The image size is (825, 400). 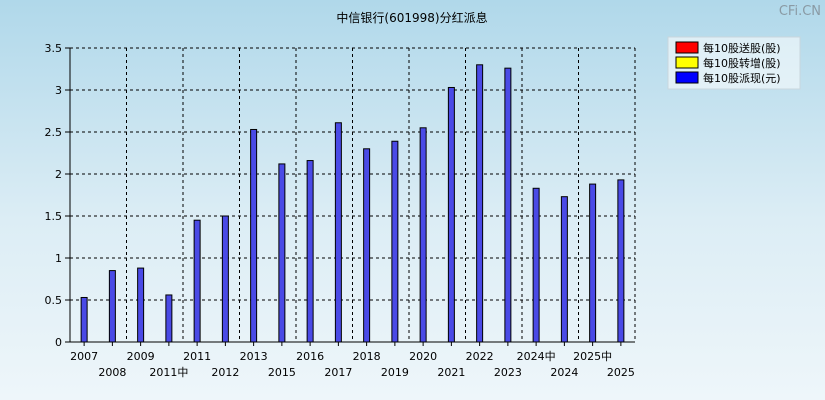 What do you see at coordinates (742, 48) in the screenshot?
I see `legend-label: 每10股送股(股)` at bounding box center [742, 48].